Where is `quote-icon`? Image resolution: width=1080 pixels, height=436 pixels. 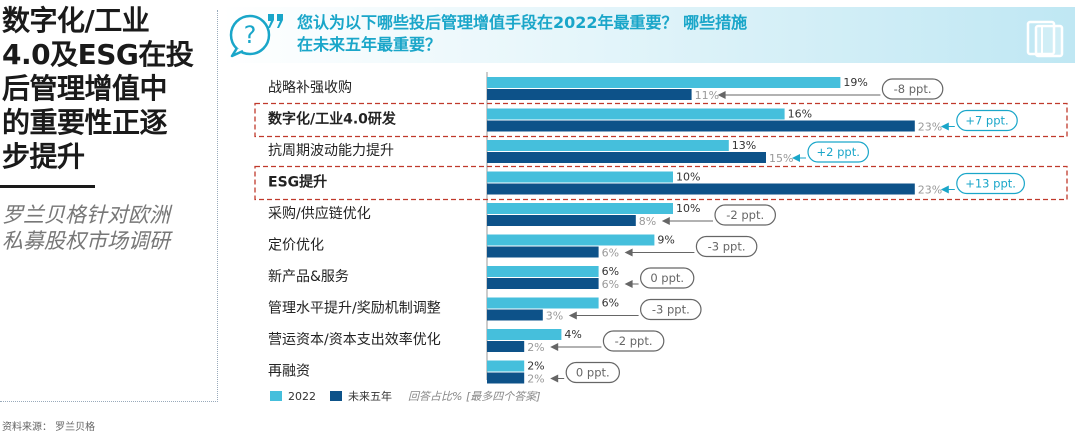
quote-icon is located at coordinates (275, 21).